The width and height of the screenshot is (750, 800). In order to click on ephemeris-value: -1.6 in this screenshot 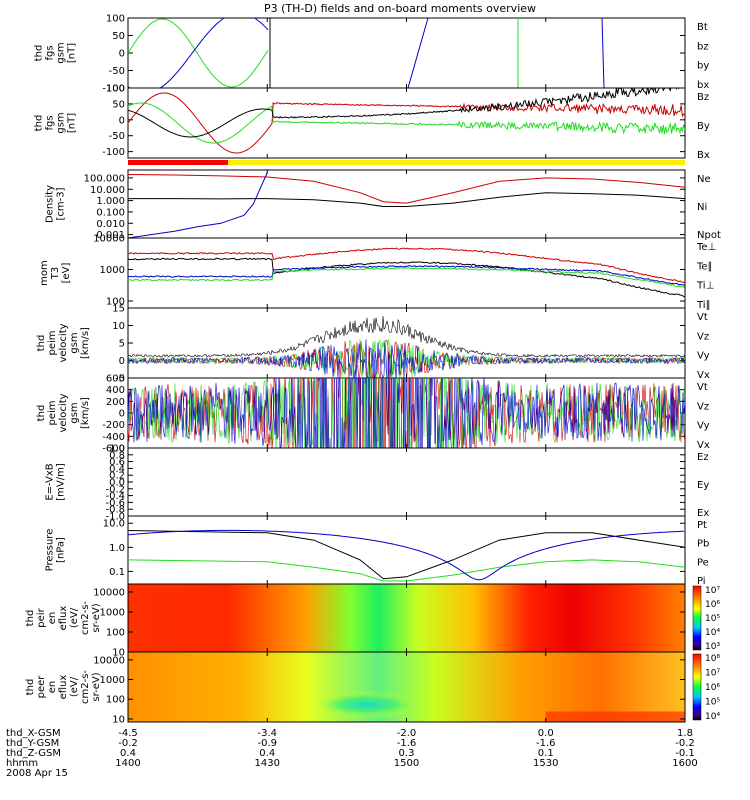, I will do `click(546, 743)`.